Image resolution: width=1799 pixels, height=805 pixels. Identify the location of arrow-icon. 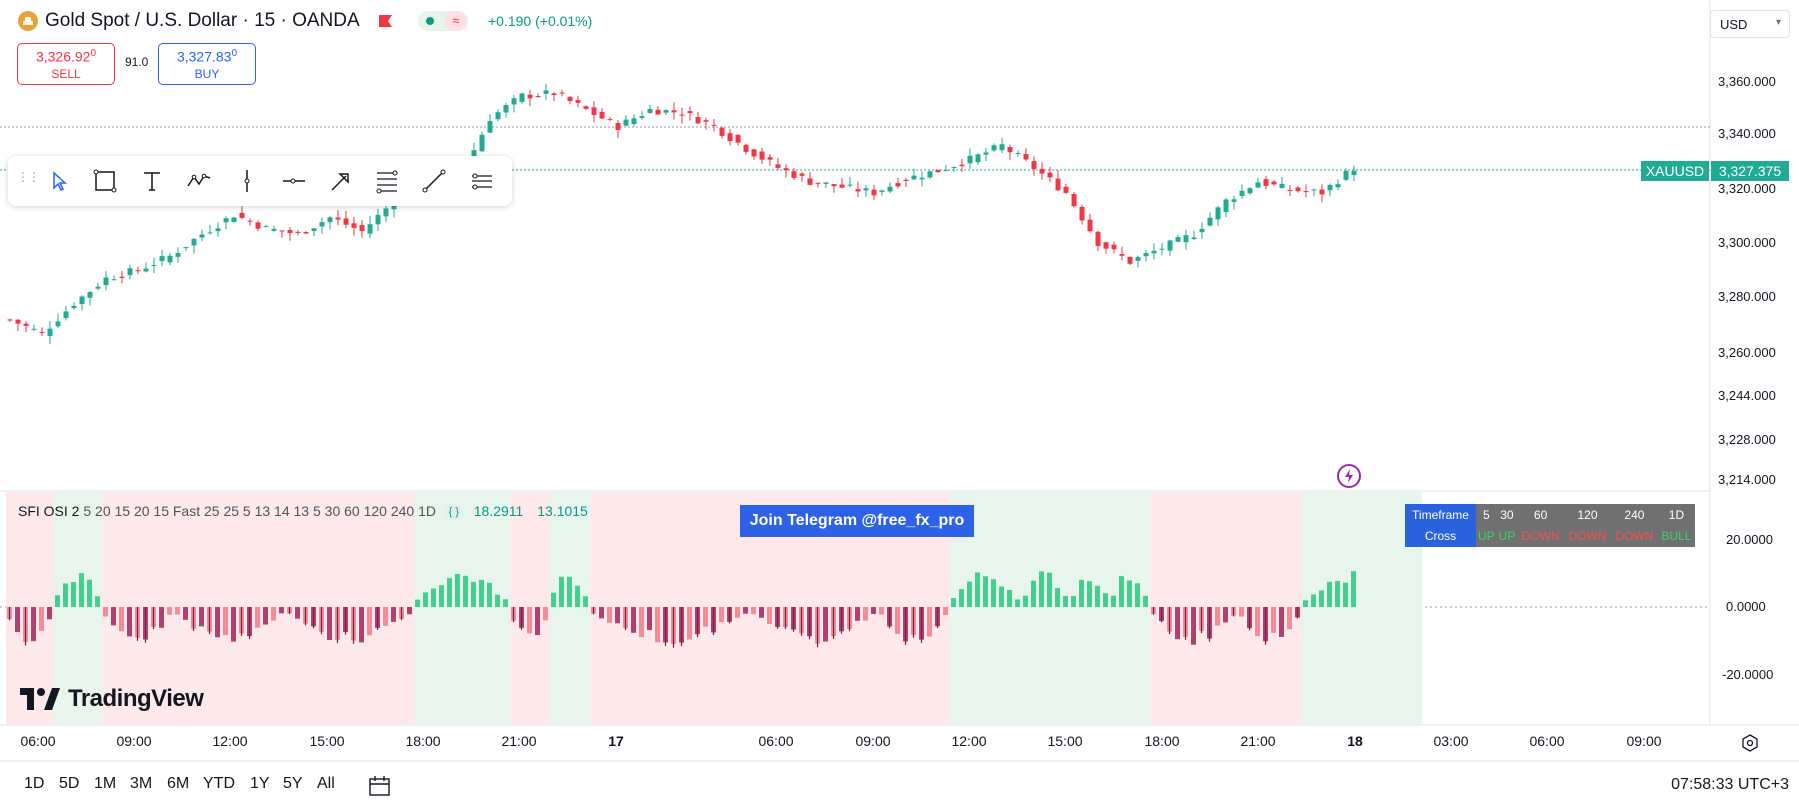
(341, 181).